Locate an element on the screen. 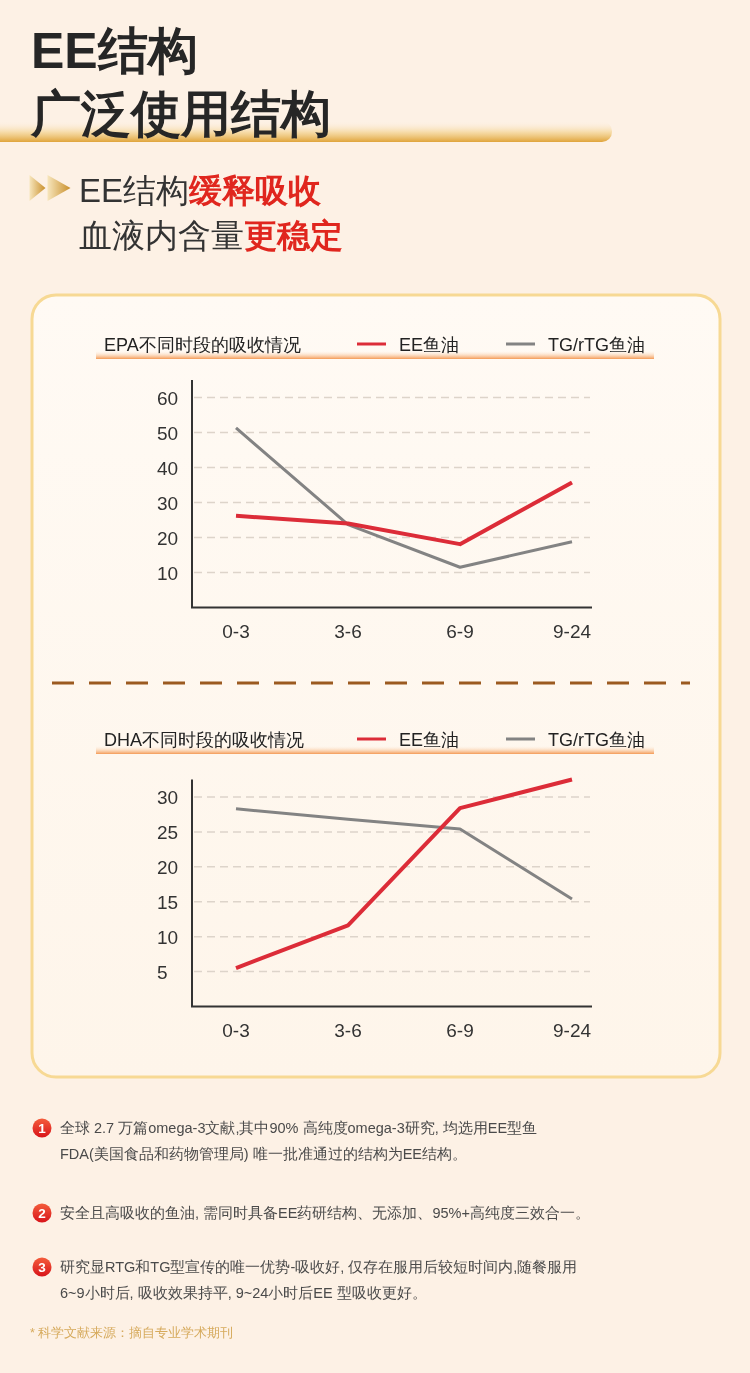 The height and width of the screenshot is (1373, 750). y-tick-label: 25 is located at coordinates (168, 832).